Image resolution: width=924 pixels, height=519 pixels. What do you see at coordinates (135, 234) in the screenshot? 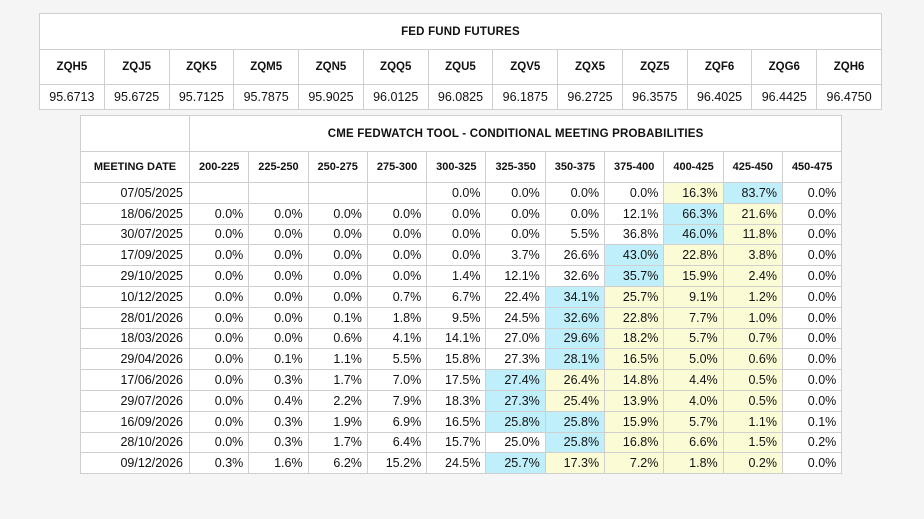
I see `meeting-date-cell: 30/07/2025` at bounding box center [135, 234].